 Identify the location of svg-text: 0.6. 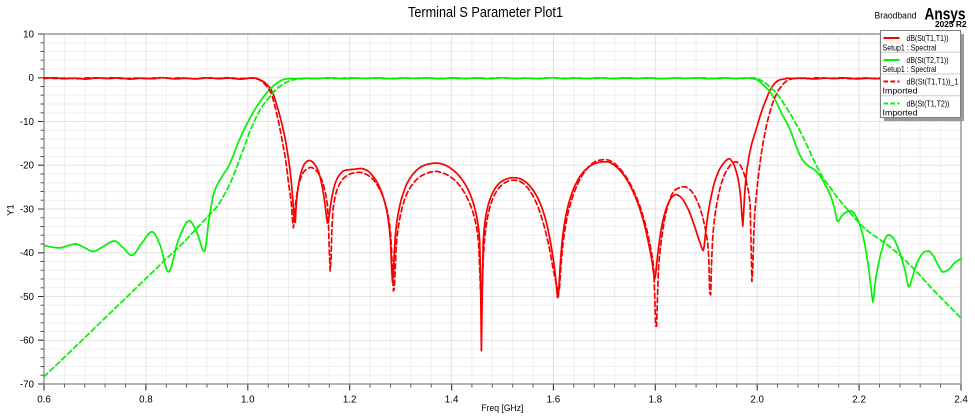
(44, 400).